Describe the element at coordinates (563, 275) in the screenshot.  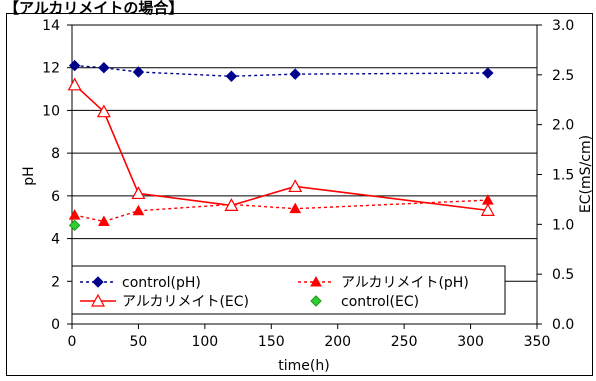
I see `y-right-tick-label-1: 0.5` at that location.